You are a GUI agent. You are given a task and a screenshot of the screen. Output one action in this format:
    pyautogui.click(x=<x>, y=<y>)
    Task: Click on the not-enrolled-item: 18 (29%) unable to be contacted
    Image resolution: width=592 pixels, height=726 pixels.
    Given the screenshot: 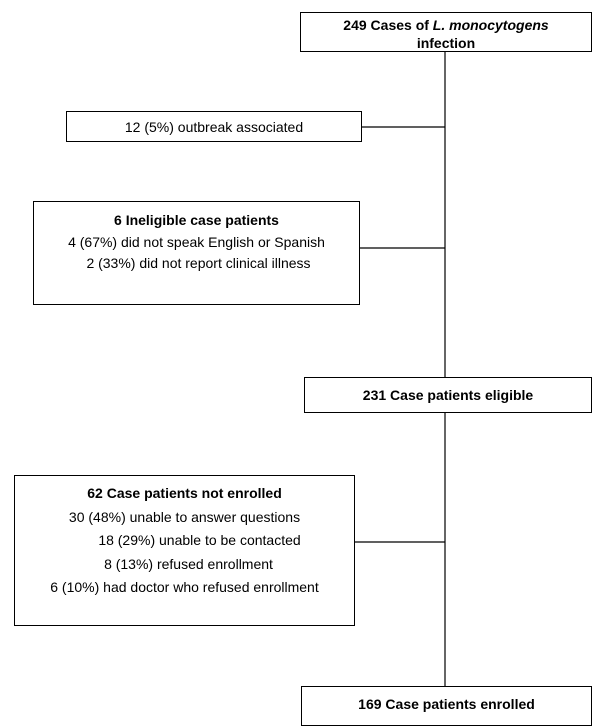 What is the action you would take?
    pyautogui.click(x=199, y=540)
    